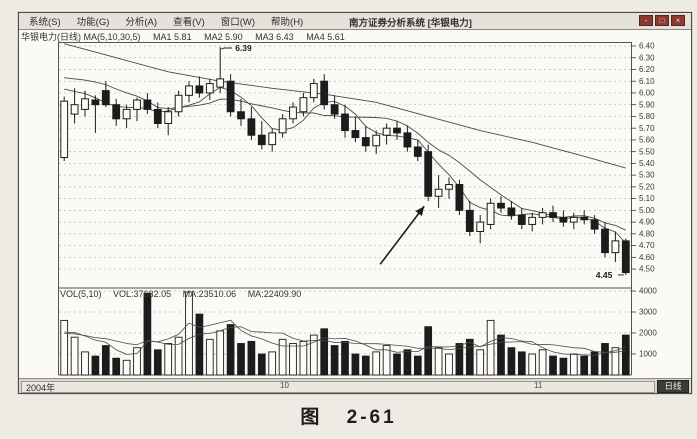 The image size is (697, 439). What do you see at coordinates (647, 269) in the screenshot?
I see `svg-text: 4.50` at bounding box center [647, 269].